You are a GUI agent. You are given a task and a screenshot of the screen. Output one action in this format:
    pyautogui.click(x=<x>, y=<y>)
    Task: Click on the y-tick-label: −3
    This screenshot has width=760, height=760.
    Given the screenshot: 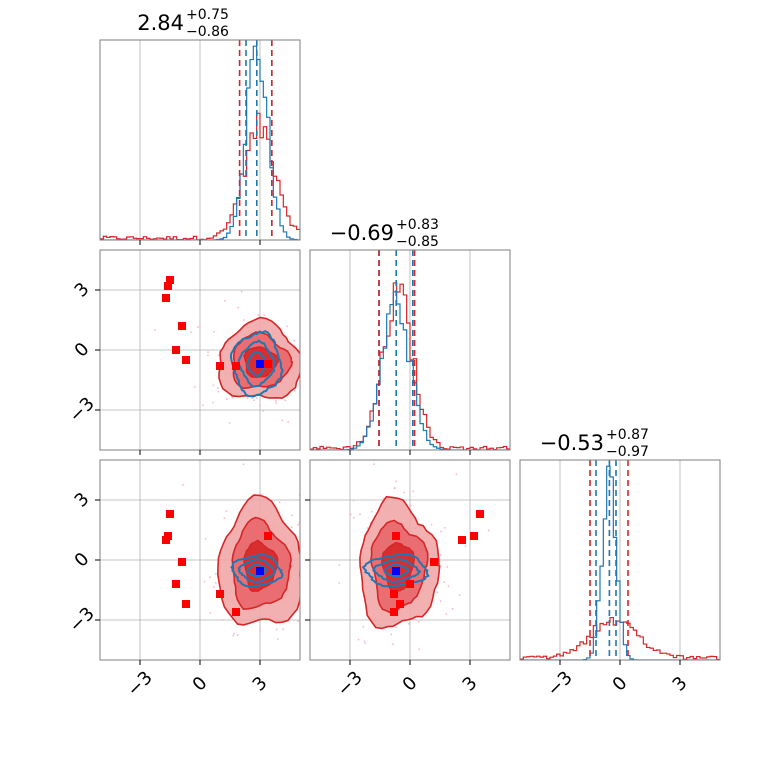 What is the action you would take?
    pyautogui.click(x=82, y=410)
    